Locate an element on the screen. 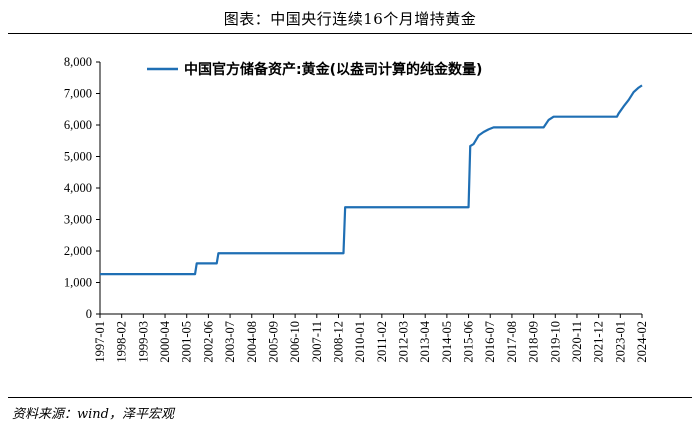 The height and width of the screenshot is (432, 700). x-tick-label: 2014-05 is located at coordinates (447, 342).